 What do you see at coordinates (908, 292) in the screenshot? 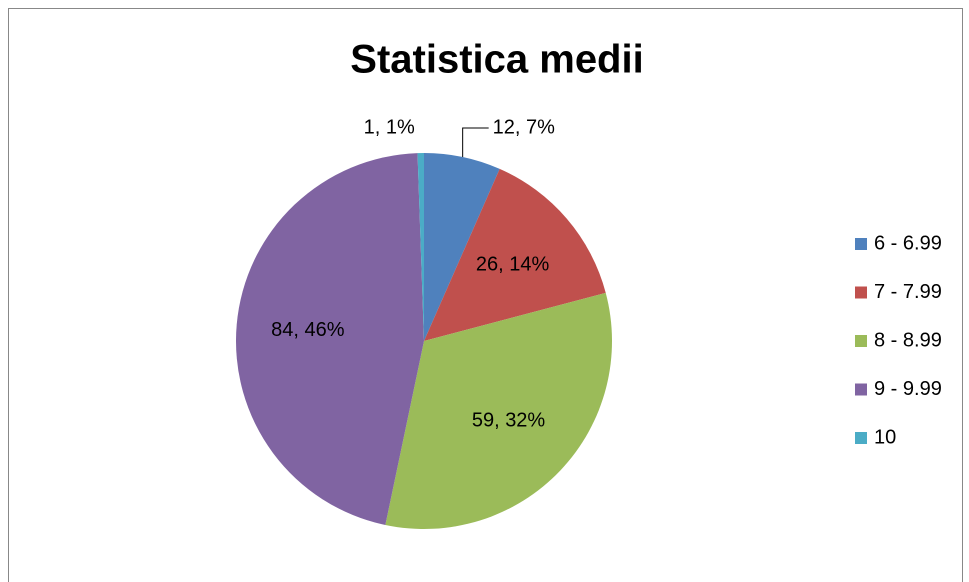
I see `legend-label: 7 - 7.99` at bounding box center [908, 292].